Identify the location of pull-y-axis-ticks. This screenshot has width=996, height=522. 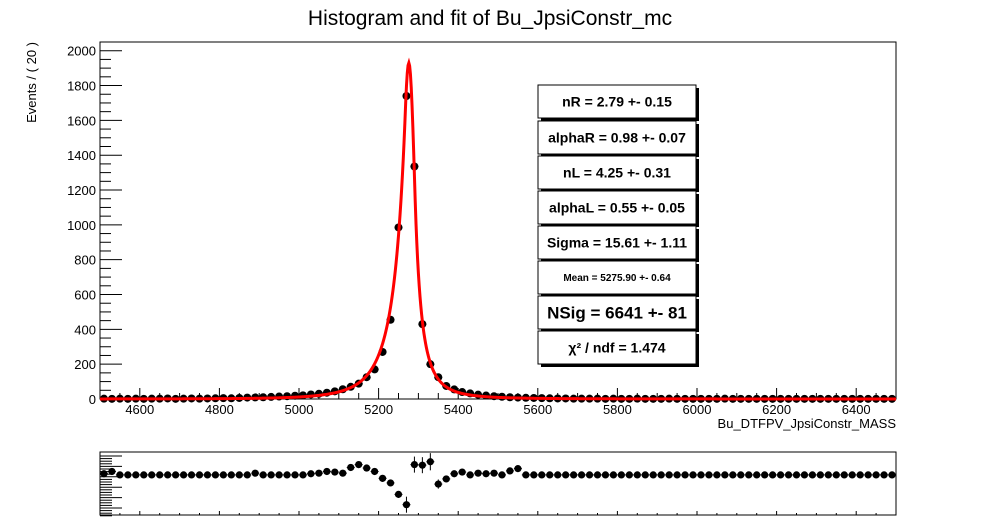
(111, 486).